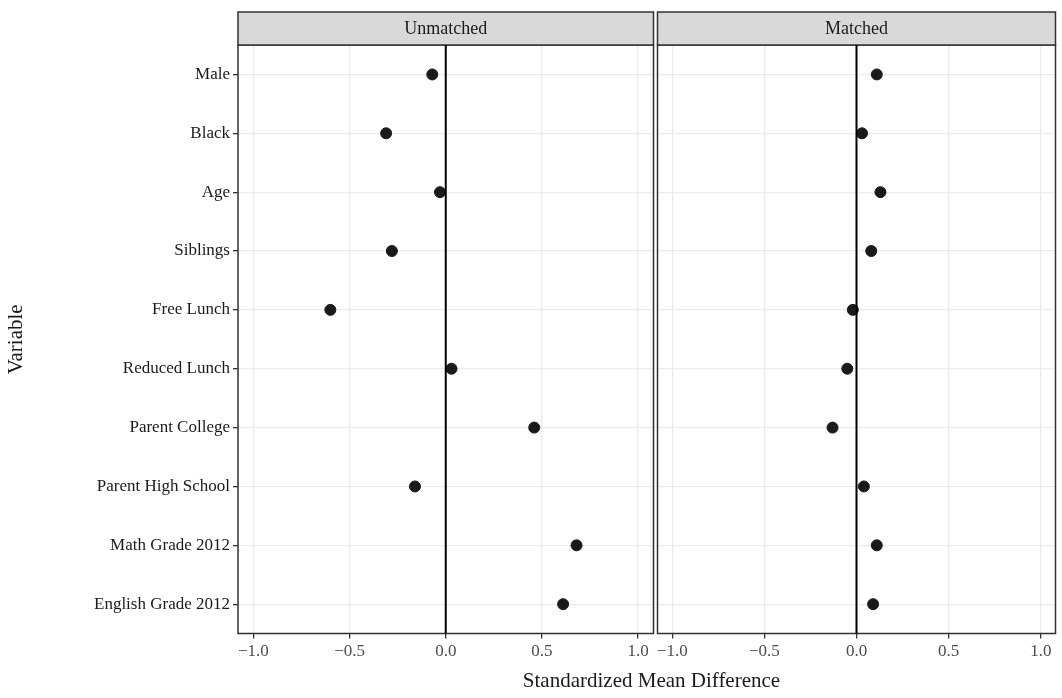 This screenshot has height=698, width=1062. Describe the element at coordinates (202, 250) in the screenshot. I see `y-tick-label: Siblings` at that location.